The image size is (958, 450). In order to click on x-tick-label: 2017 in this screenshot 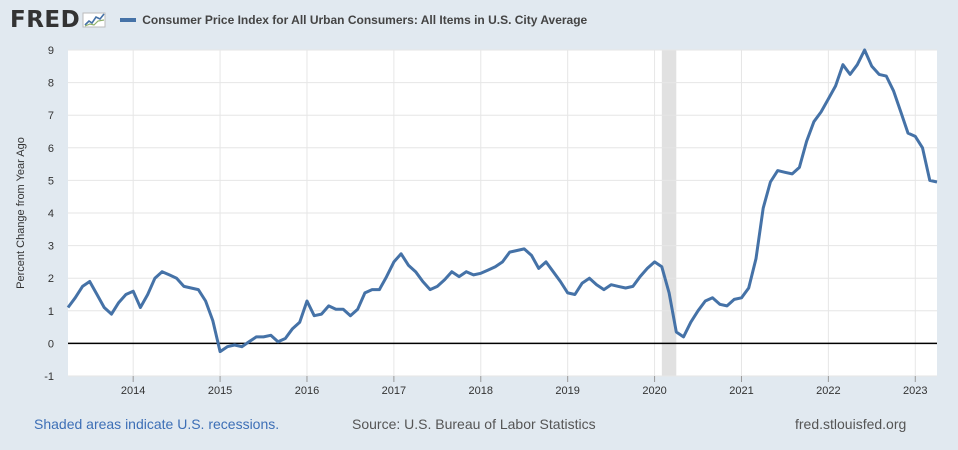, I will do `click(394, 391)`.